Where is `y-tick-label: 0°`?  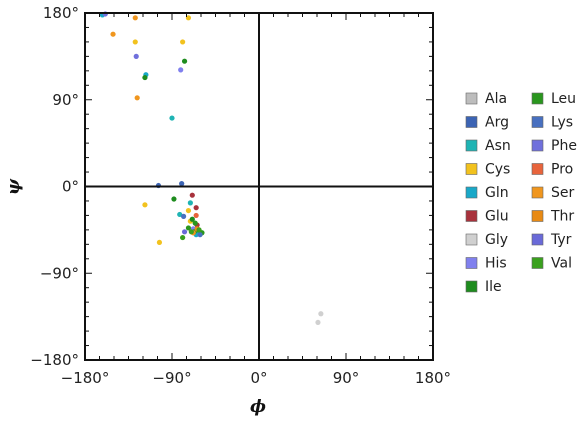
y-tick-label: 0° is located at coordinates (70, 187).